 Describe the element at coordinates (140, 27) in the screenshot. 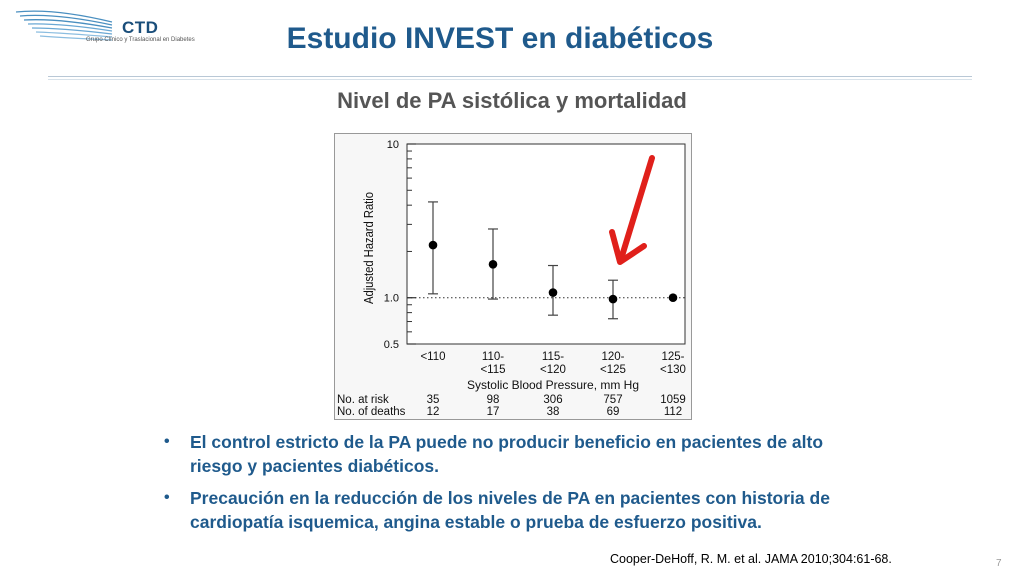

I see `logo-name: CTD` at that location.